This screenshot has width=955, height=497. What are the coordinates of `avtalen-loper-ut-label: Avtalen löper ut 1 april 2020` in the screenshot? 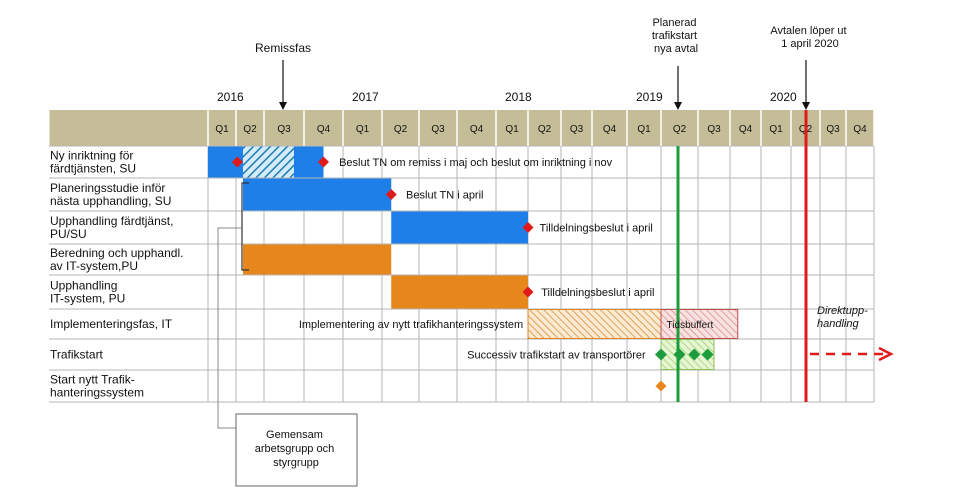 It's located at (809, 37).